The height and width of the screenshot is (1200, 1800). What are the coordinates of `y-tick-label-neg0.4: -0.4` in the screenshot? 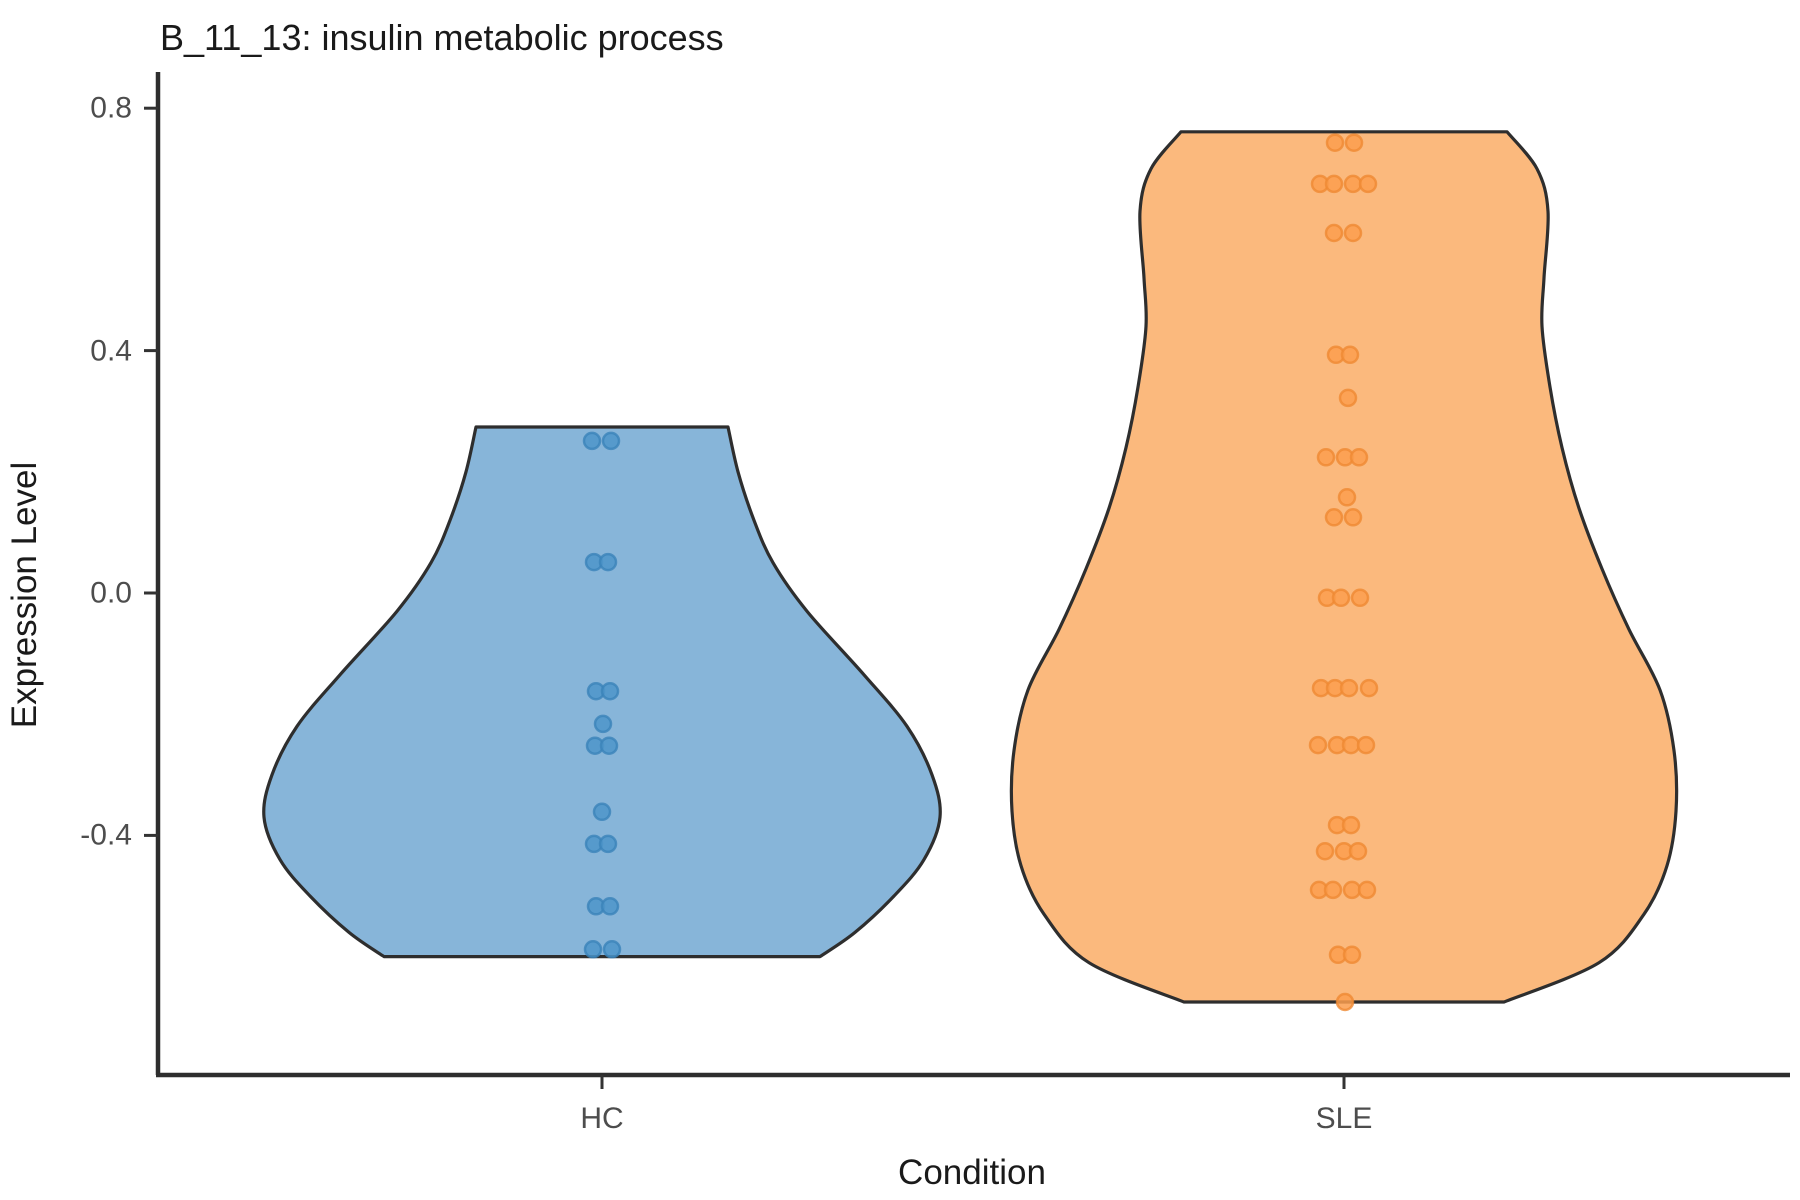 It's located at (106, 835).